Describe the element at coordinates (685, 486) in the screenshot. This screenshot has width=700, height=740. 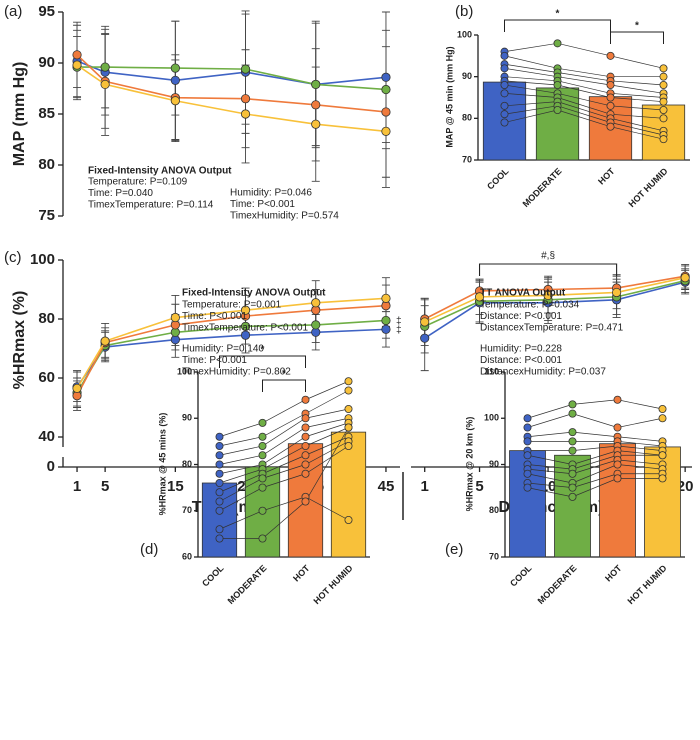
I see `x-tick-label: 20` at that location.